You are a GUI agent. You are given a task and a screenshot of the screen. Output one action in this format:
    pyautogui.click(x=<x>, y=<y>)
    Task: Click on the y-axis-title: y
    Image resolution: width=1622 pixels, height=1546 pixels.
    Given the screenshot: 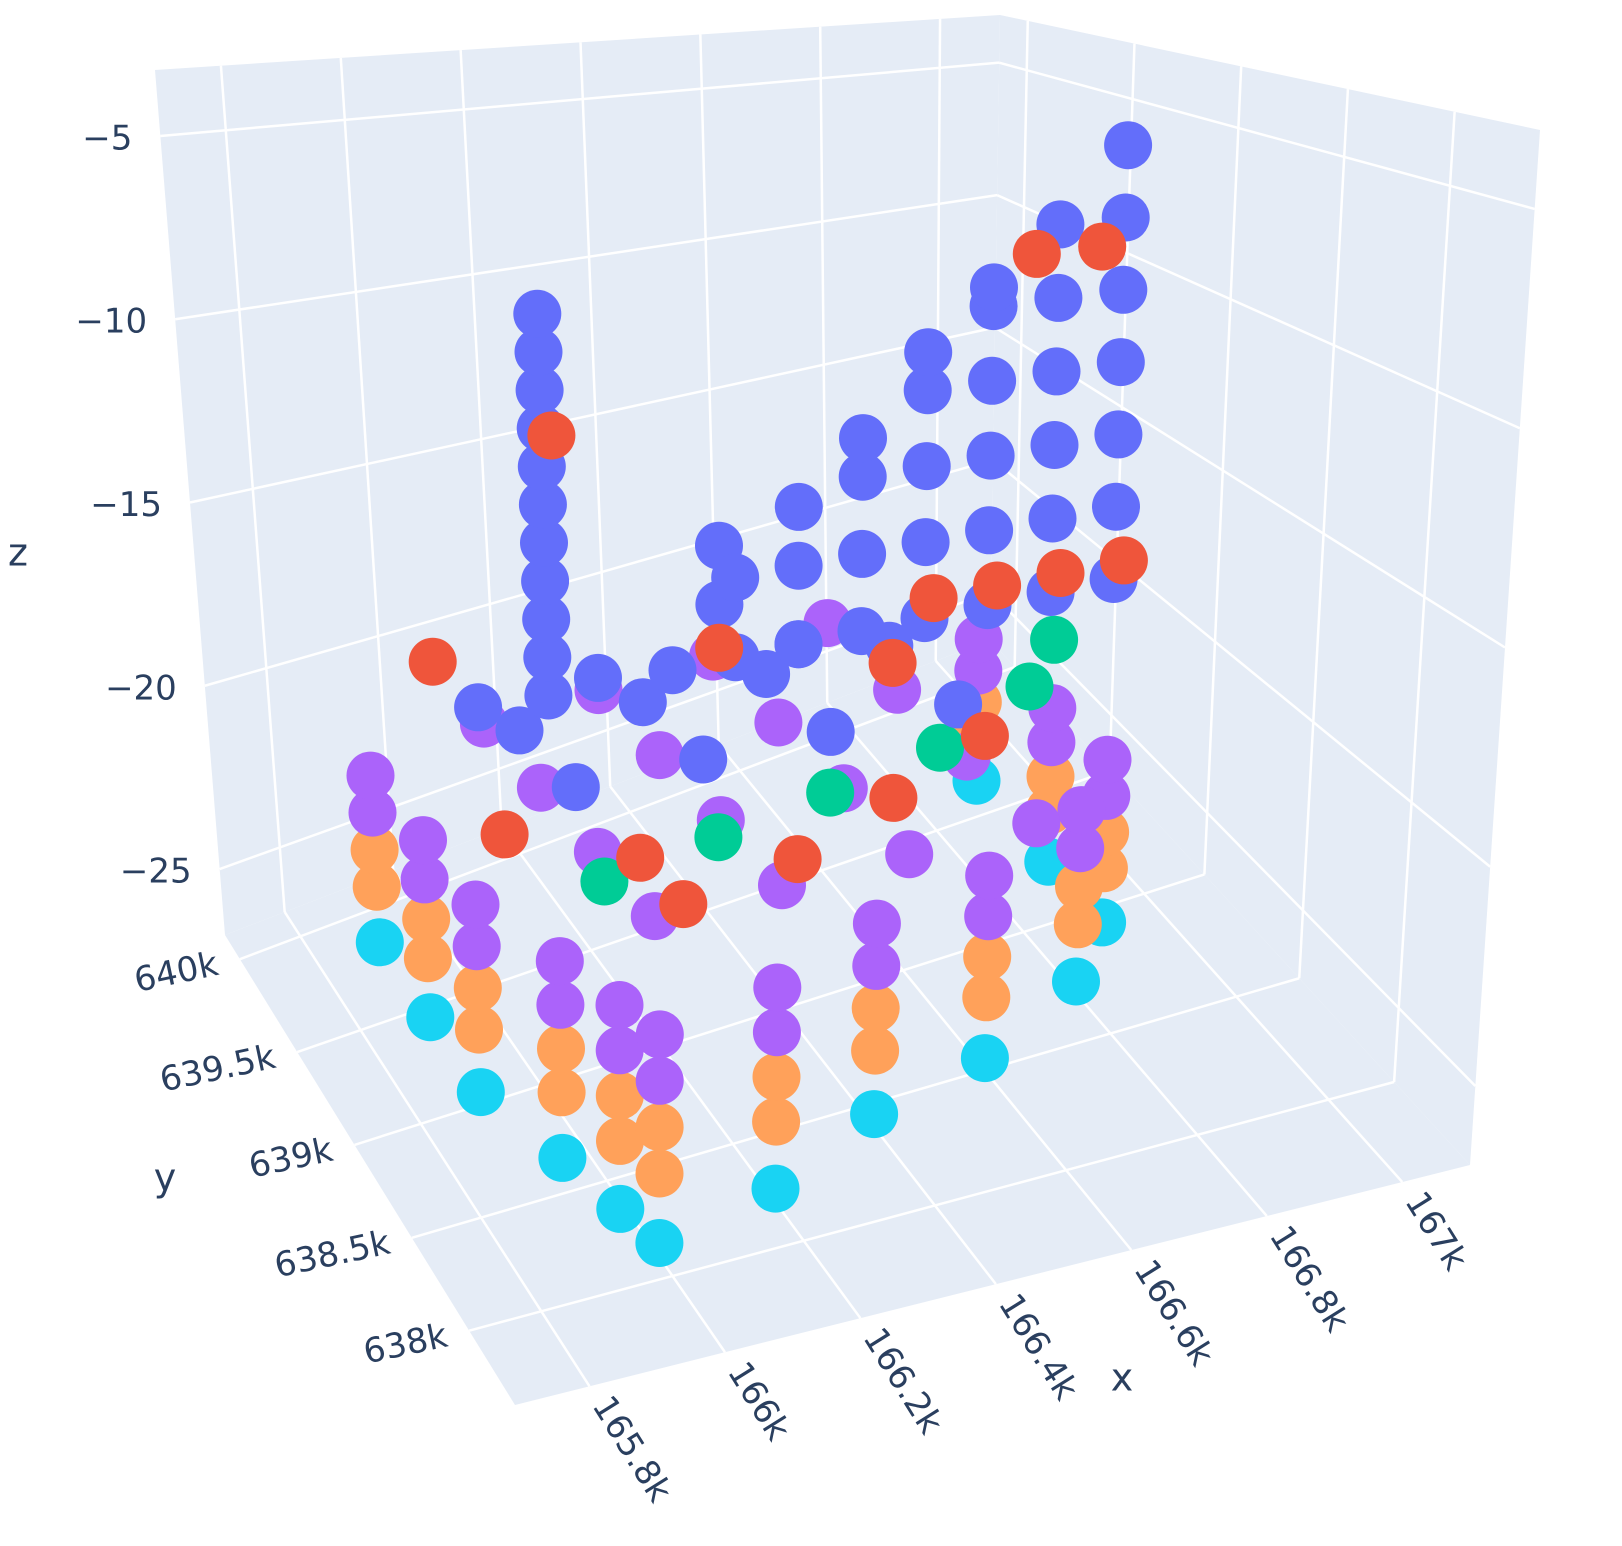 What is the action you would take?
    pyautogui.click(x=165, y=1178)
    